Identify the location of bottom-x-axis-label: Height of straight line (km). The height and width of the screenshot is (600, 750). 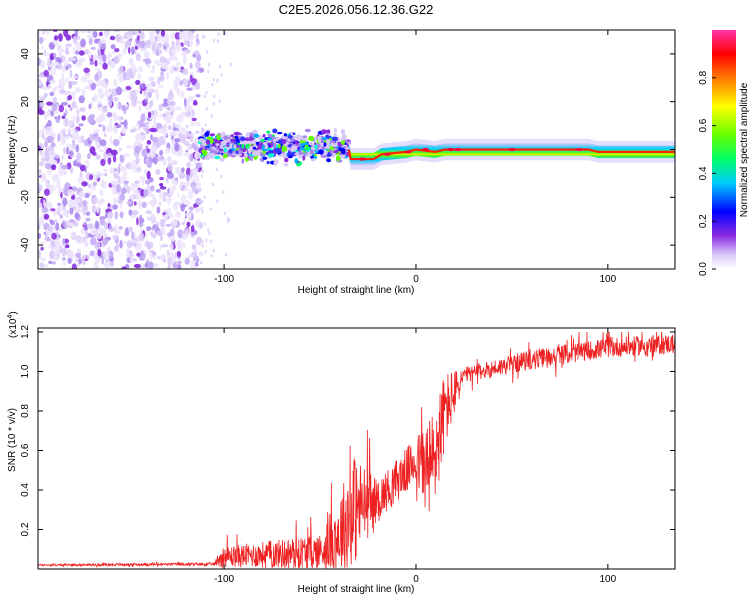
(356, 589).